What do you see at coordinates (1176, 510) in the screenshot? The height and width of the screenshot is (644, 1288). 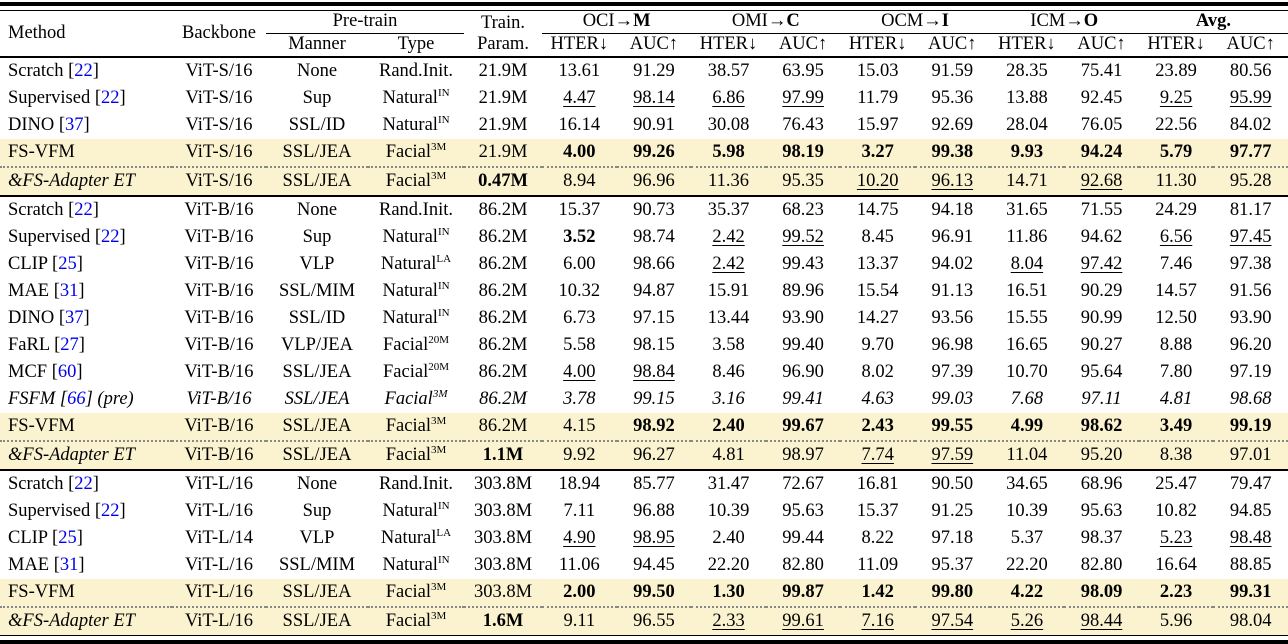 I see `metric-value: 10.82` at bounding box center [1176, 510].